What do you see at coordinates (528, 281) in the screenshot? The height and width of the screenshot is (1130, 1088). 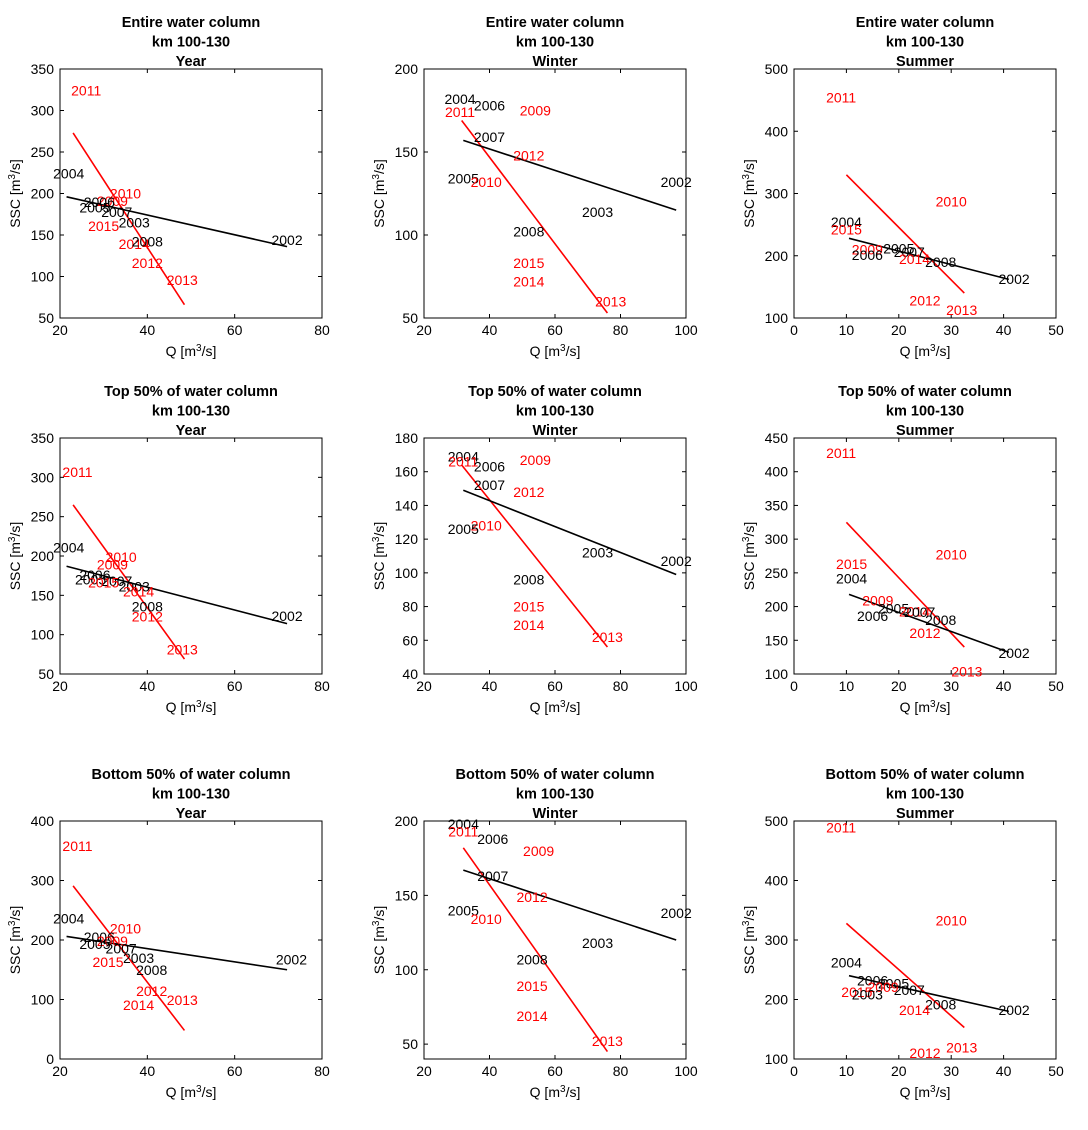 I see `data-point-label: 2014` at bounding box center [528, 281].